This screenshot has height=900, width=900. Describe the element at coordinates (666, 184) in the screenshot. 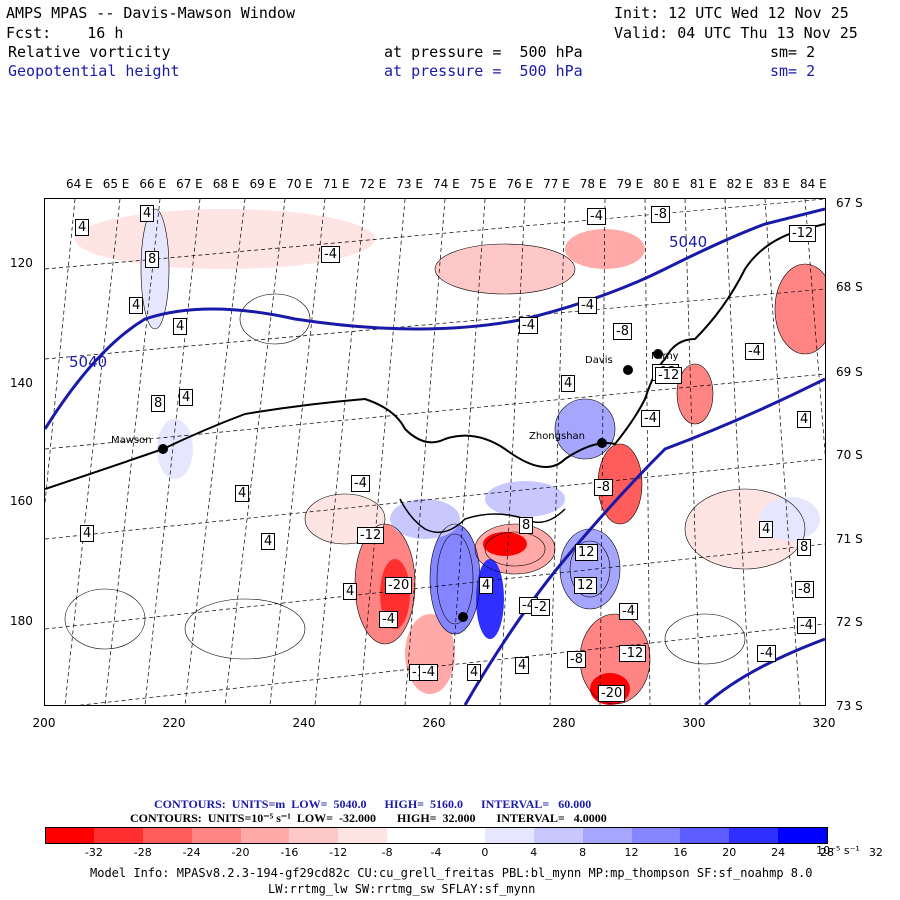

I see `longitude-label: 80 E` at that location.